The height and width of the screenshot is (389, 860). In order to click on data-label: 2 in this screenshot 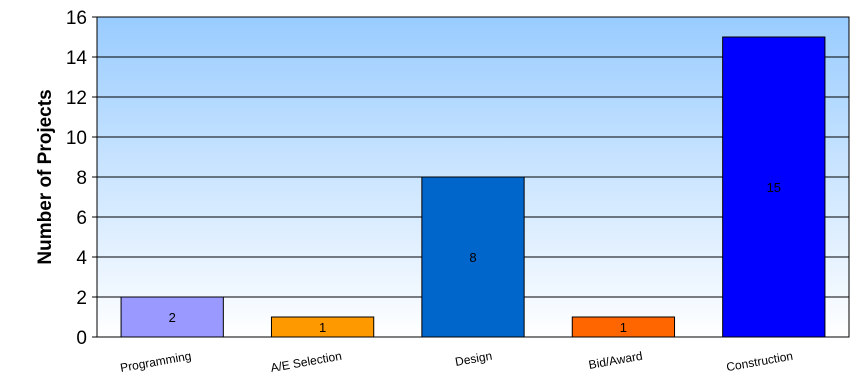, I will do `click(172, 317)`.